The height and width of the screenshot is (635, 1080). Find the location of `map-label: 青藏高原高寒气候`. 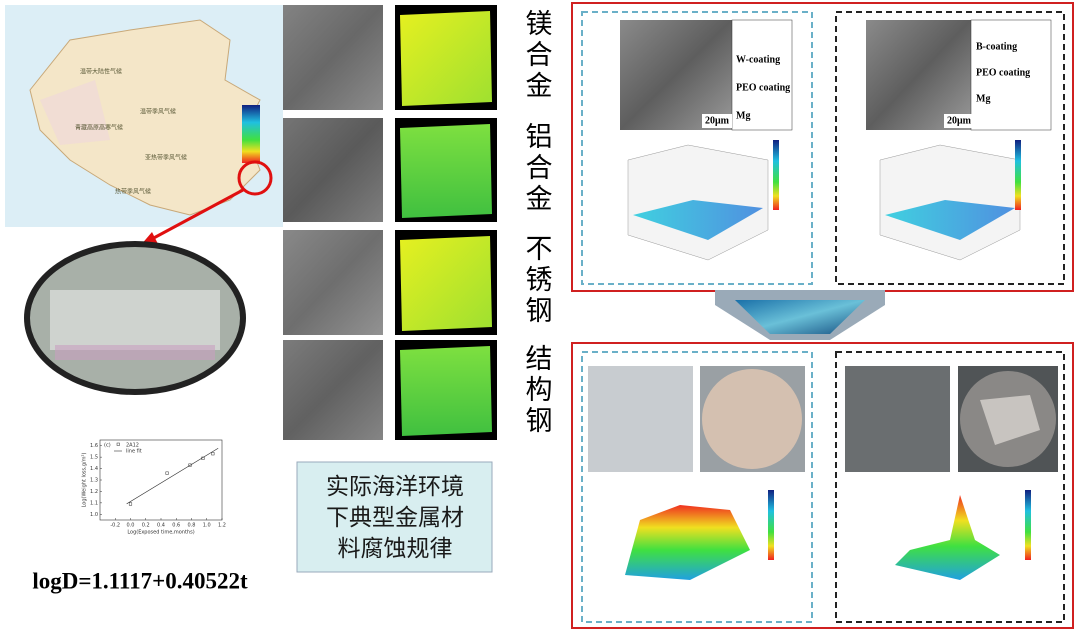

map-label: 青藏高原高寒气候 is located at coordinates (99, 128).